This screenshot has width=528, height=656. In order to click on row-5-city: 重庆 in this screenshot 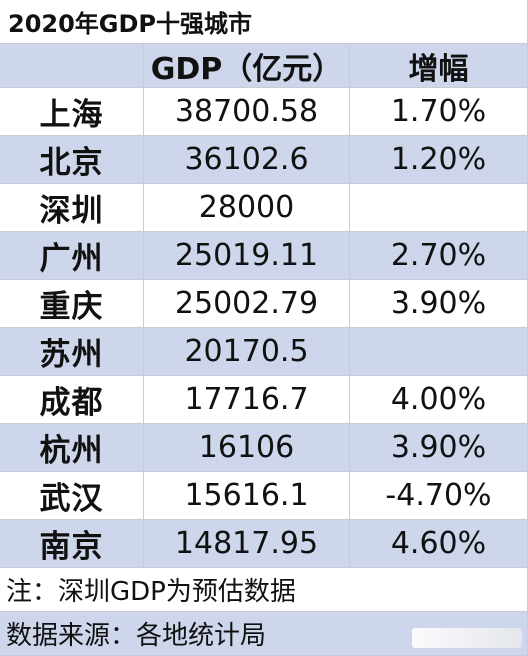, I will do `click(72, 304)`.